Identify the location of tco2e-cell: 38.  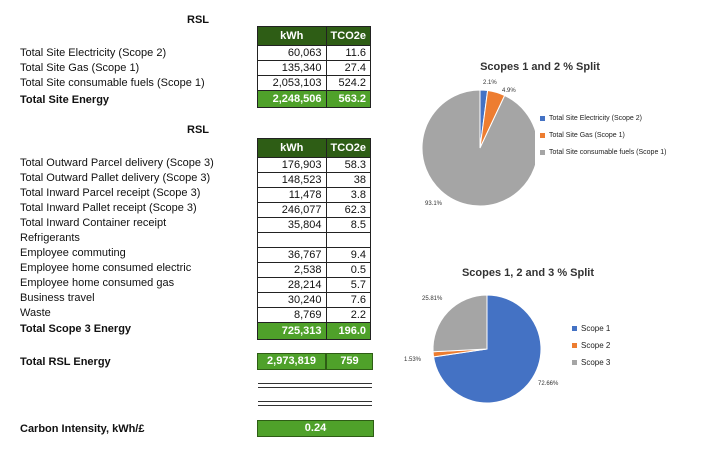
(348, 180).